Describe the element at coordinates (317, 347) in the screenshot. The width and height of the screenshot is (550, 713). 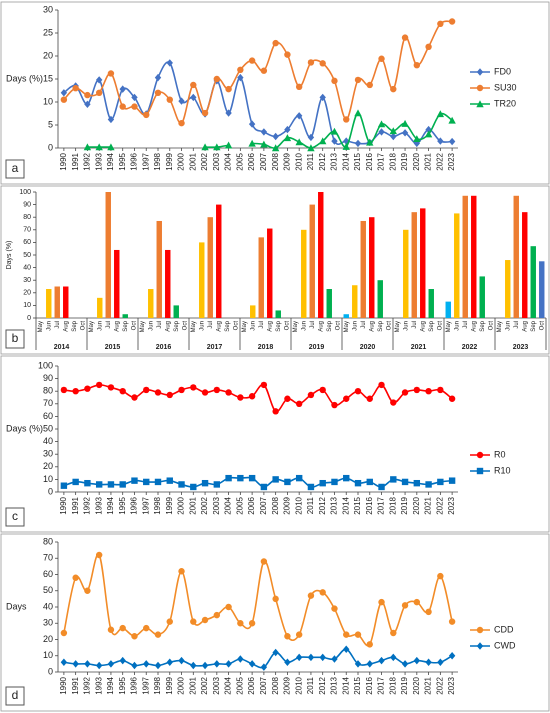
I see `x-tick-label: 2019` at that location.